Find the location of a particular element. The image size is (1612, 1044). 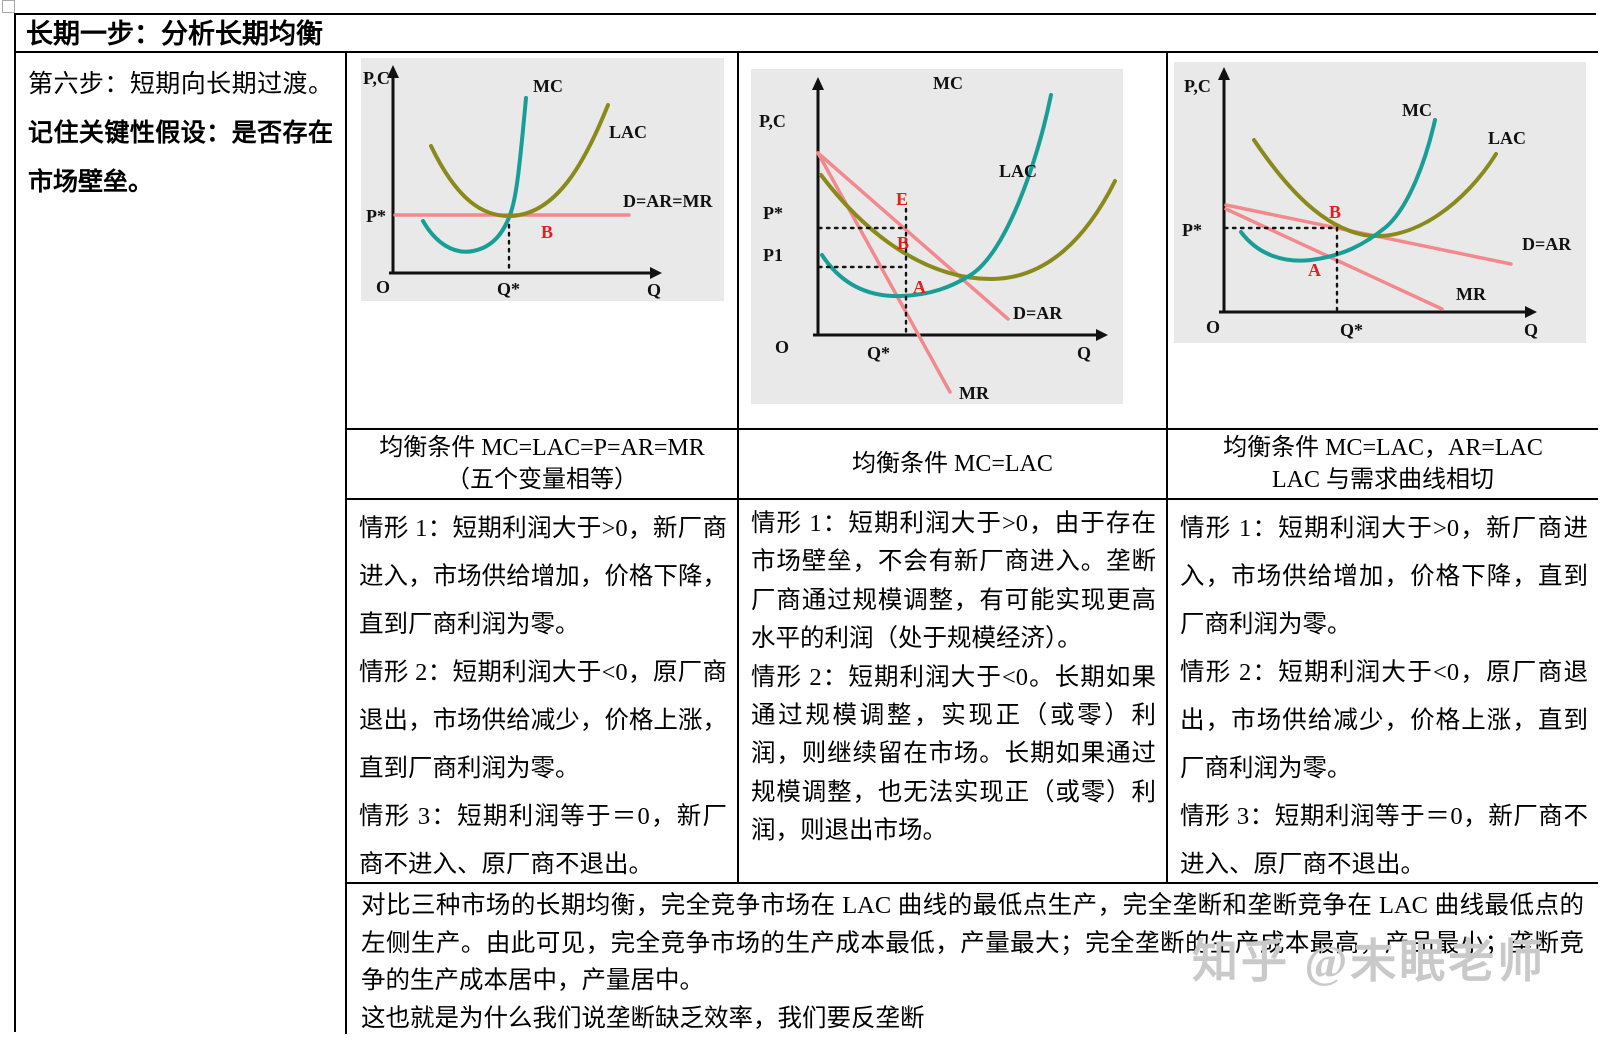

point-e-label: E is located at coordinates (902, 199).